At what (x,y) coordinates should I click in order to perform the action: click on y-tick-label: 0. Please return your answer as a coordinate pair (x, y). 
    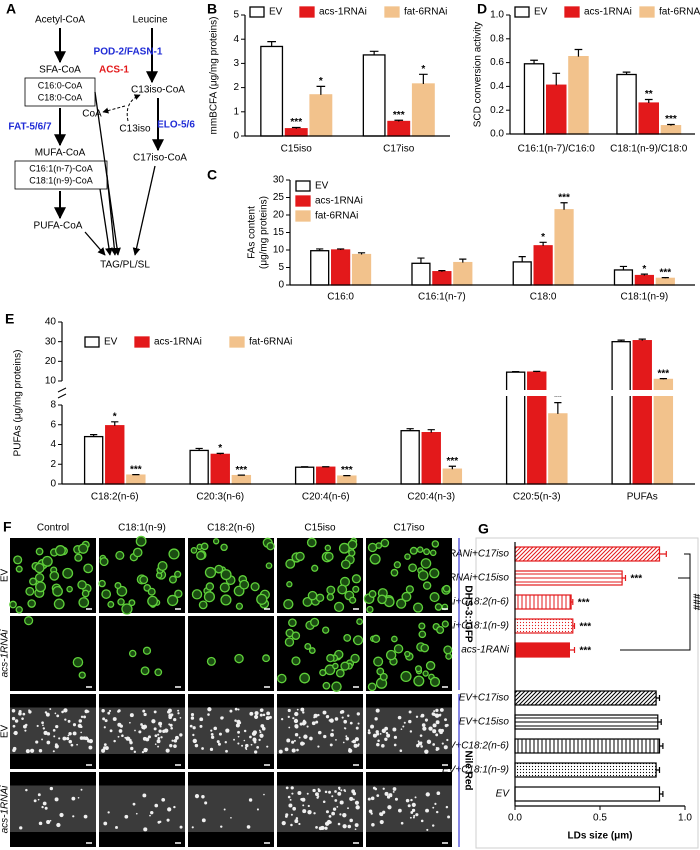
    Looking at the image, I should click on (236, 136).